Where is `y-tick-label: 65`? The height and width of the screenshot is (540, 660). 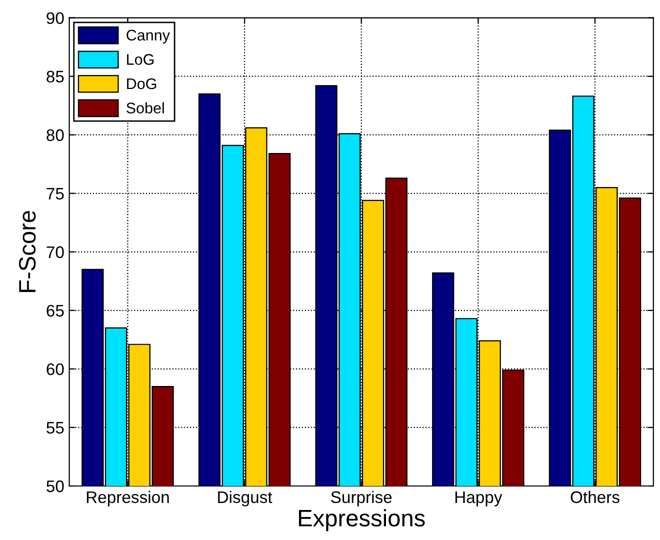
y-tick-label: 65 is located at coordinates (55, 310).